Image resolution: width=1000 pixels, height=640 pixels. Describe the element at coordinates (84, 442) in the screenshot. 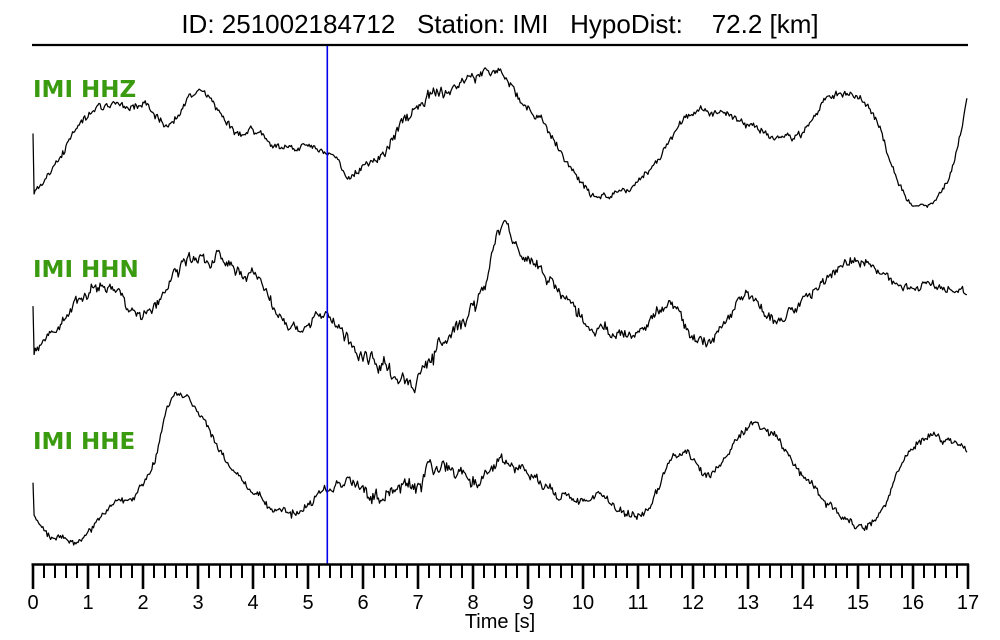

I see `trace-label-hhe: IMI HHE` at that location.